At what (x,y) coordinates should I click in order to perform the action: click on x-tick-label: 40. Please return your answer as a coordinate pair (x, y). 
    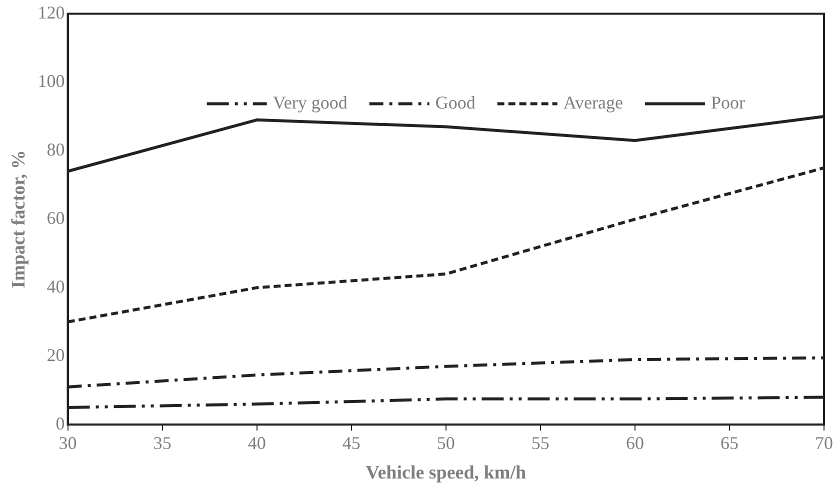
    Looking at the image, I should click on (257, 443).